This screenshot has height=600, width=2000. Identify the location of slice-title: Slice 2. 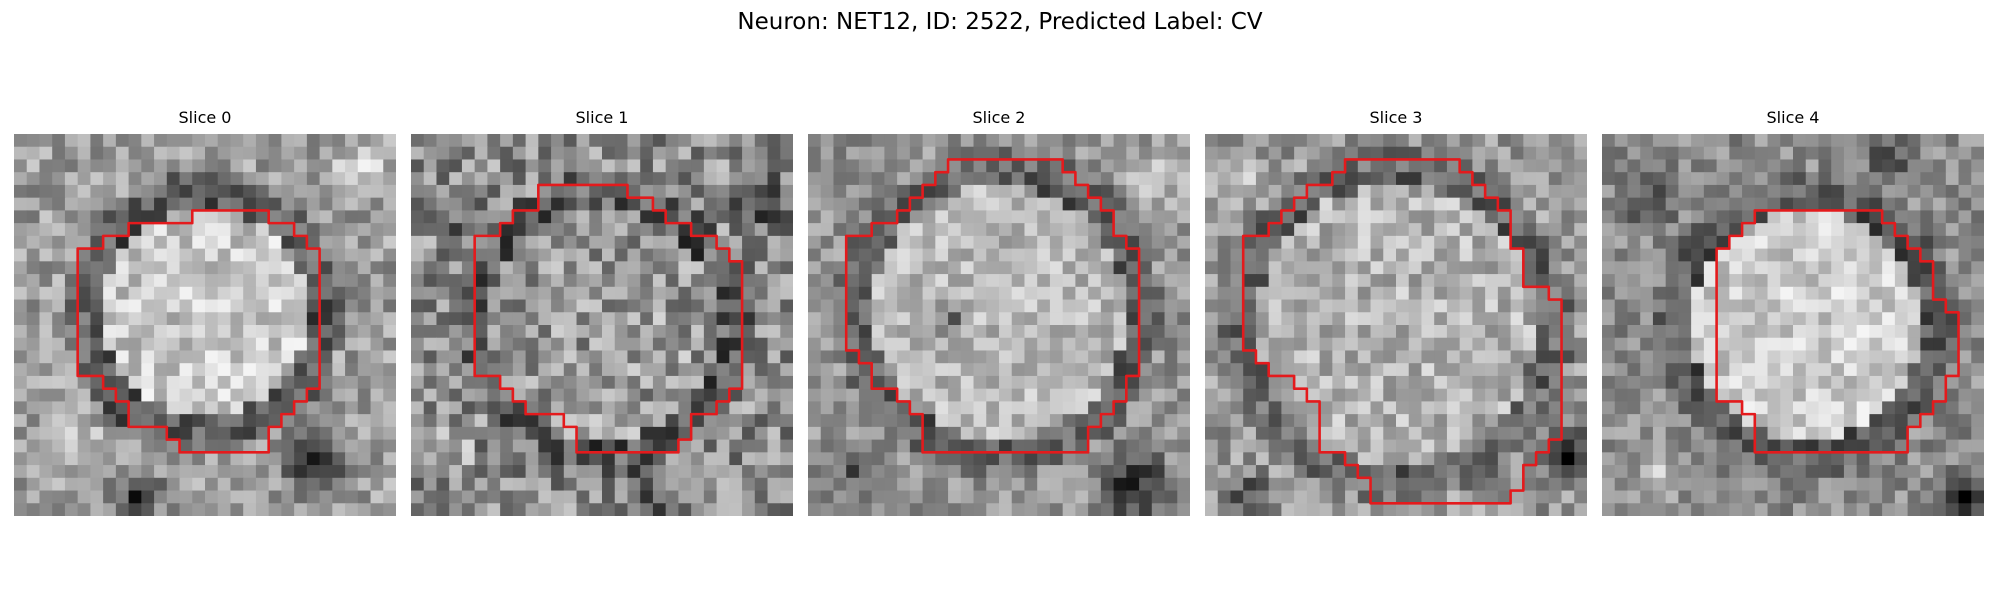
(999, 117).